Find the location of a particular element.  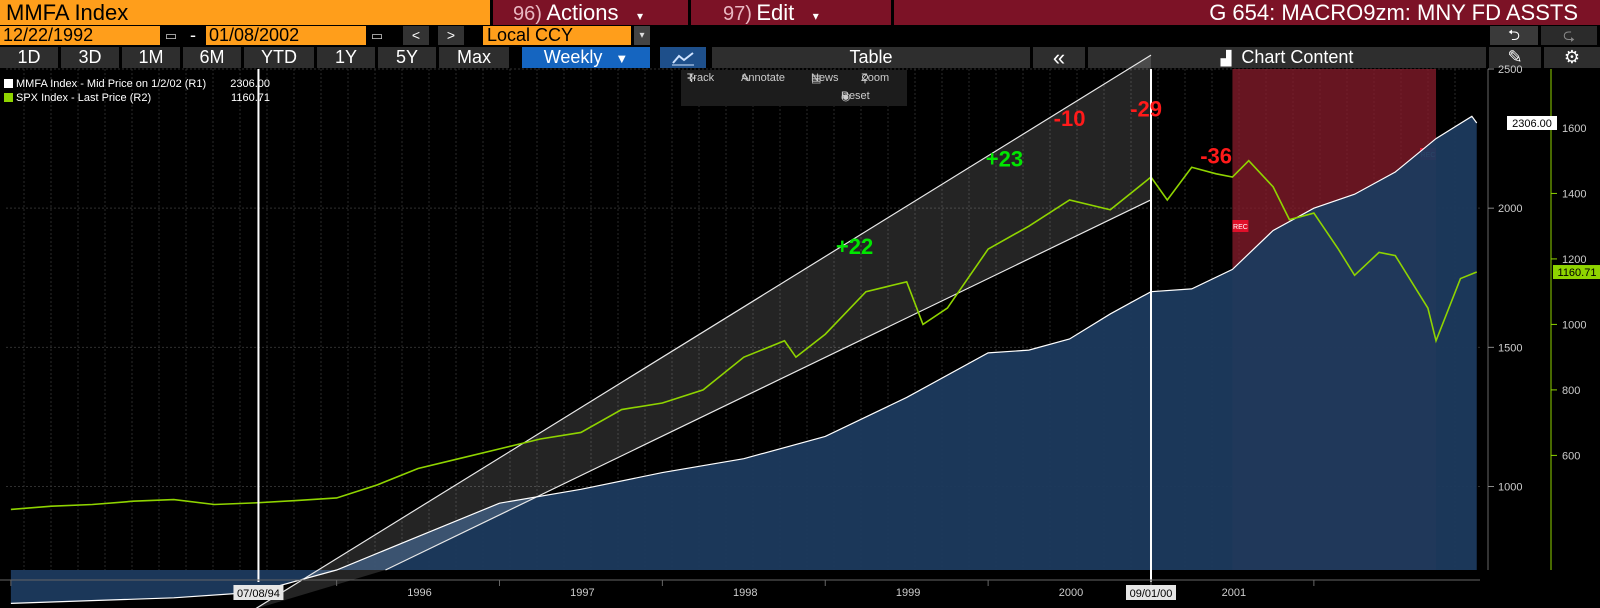

chevron-down-icon: ▼ is located at coordinates (622, 58).